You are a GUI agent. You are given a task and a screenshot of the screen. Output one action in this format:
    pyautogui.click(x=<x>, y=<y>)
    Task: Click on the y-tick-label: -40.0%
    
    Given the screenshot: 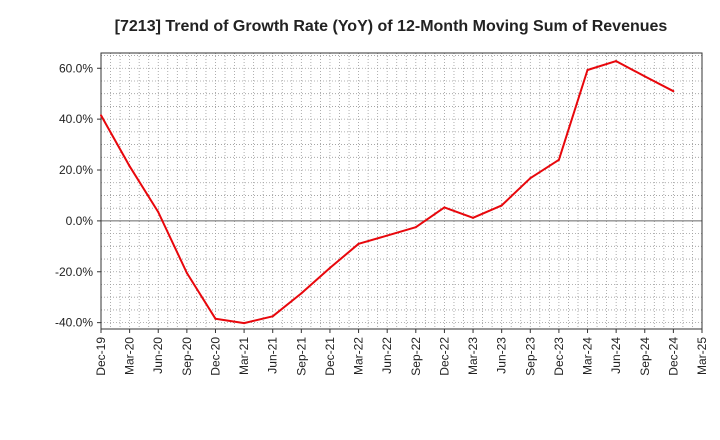 What is the action you would take?
    pyautogui.click(x=74, y=323)
    